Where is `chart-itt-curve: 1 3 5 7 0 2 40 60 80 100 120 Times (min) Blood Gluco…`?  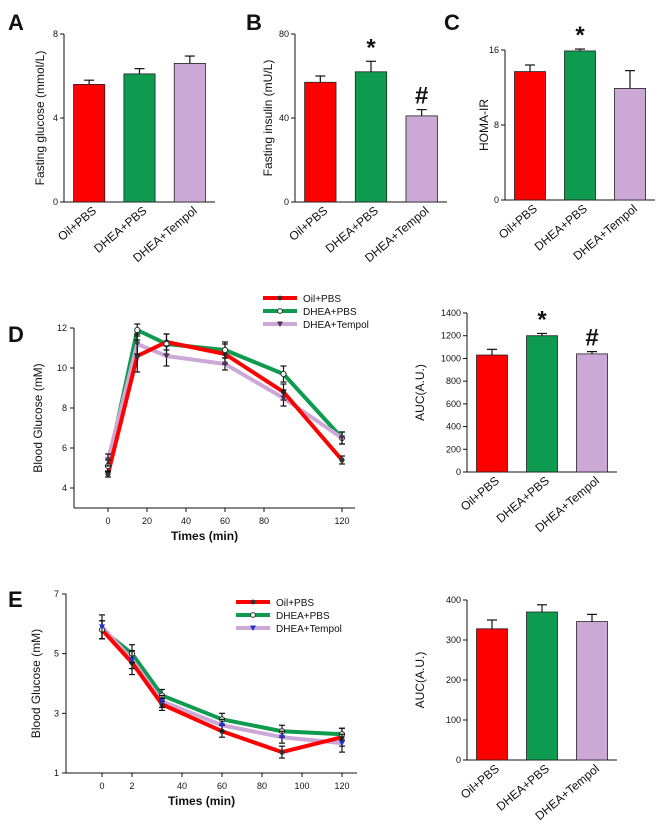 chart-itt-curve: 1 3 5 7 0 2 40 60 80 100 120 Times (min) Blood Gluco… is located at coordinates (193, 698).